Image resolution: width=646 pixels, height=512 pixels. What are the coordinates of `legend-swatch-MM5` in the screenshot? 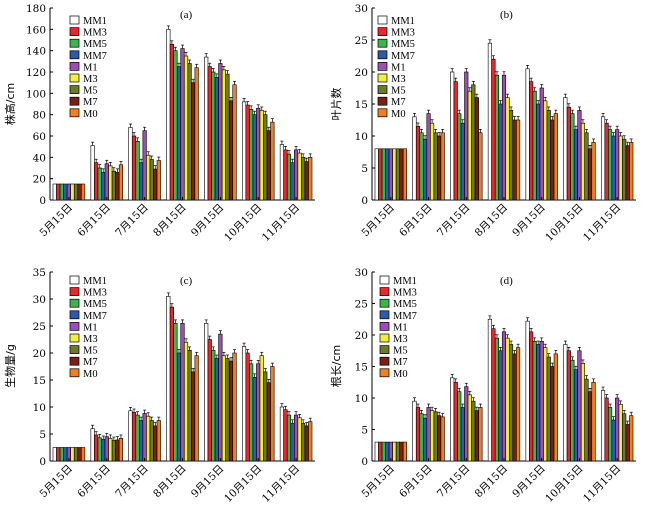 It's located at (382, 43).